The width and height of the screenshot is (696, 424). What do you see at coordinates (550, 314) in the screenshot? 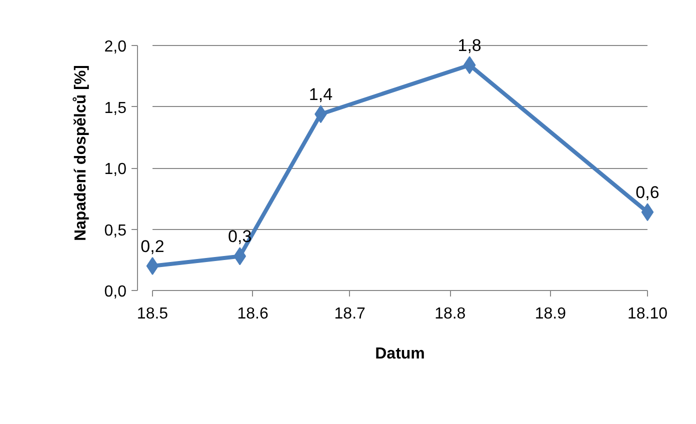
I see `x-tick-label: 18.9` at bounding box center [550, 314].